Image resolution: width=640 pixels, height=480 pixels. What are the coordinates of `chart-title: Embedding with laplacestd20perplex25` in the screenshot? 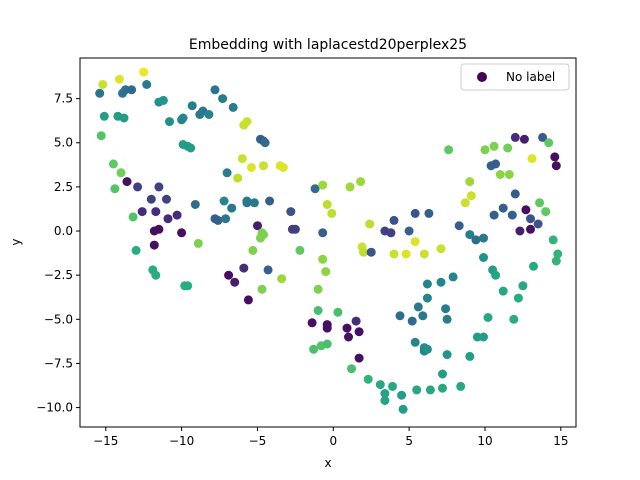 It's located at (328, 45).